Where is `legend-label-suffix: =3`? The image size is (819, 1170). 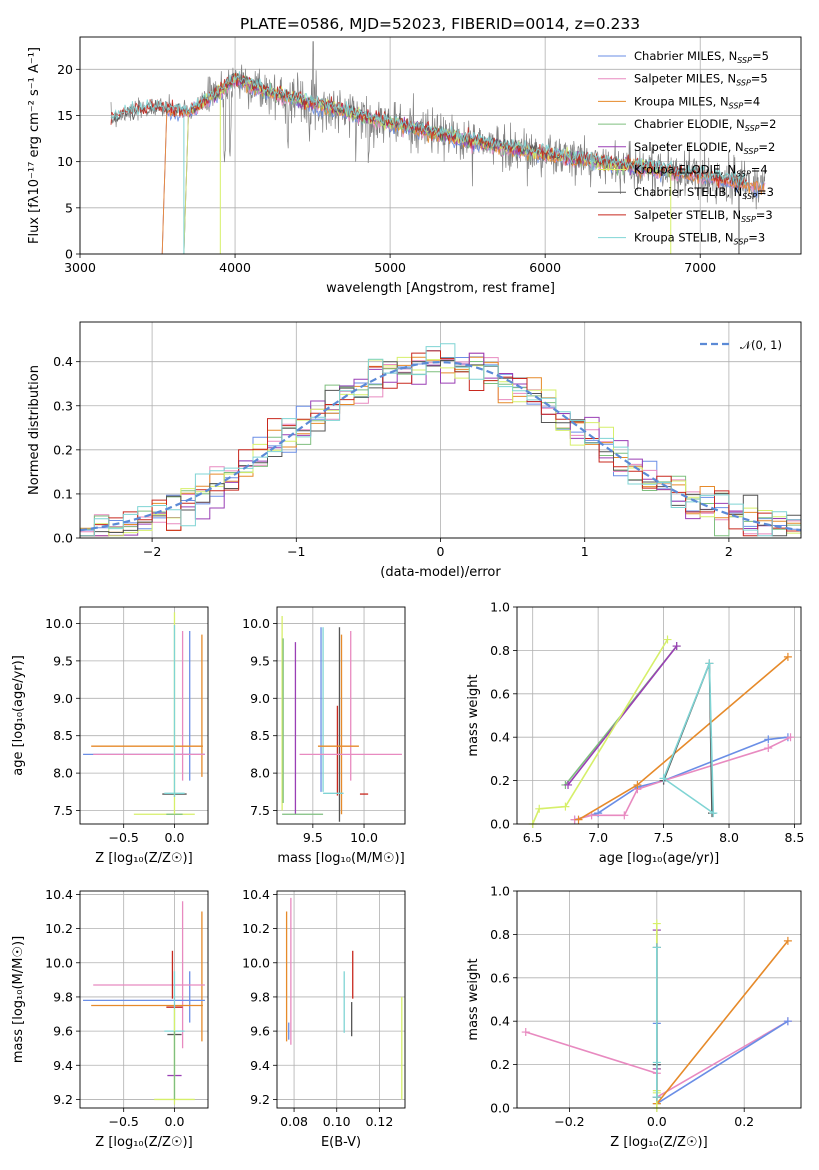
legend-label-suffix: =3 is located at coordinates (756, 238).